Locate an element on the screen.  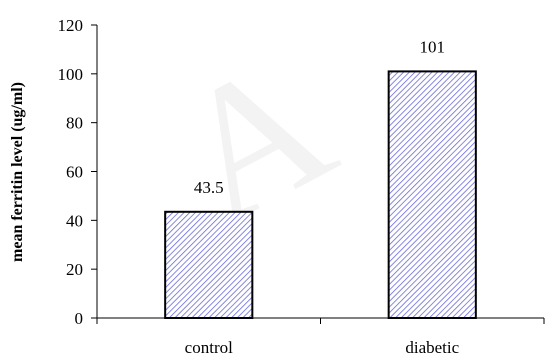
y-tick-label: 20 is located at coordinates (74, 269).